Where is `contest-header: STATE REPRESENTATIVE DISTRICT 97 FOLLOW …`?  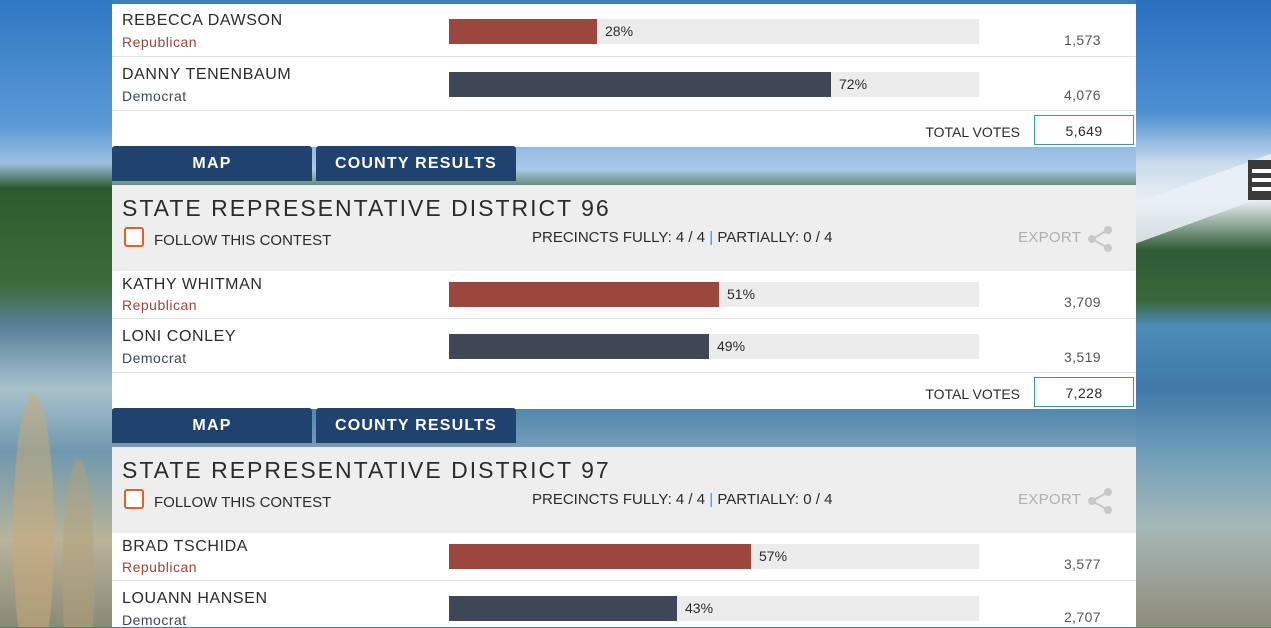 contest-header: STATE REPRESENTATIVE DISTRICT 97 FOLLOW … is located at coordinates (624, 490).